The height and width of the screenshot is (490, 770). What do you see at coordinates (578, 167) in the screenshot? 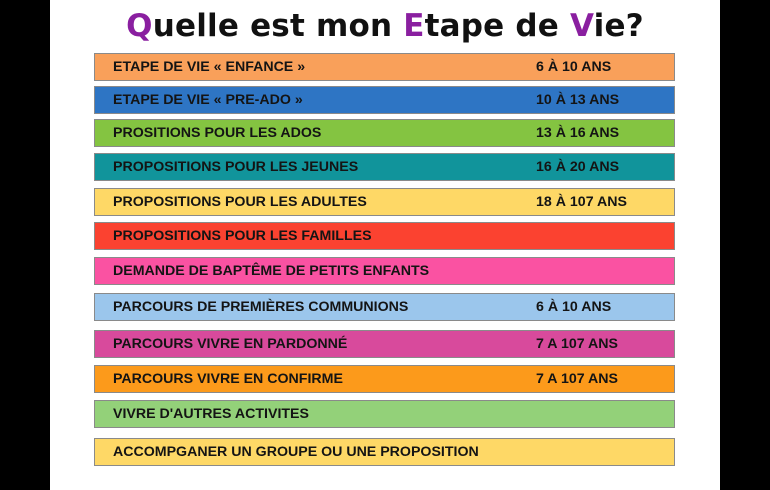
I see `row-age: 16 À 20 ANS` at bounding box center [578, 167].